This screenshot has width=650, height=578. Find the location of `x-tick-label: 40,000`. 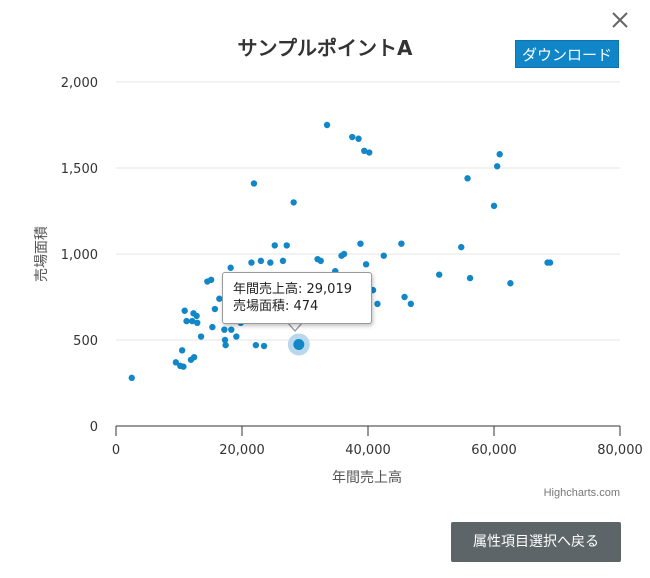

x-tick-label: 40,000 is located at coordinates (368, 450).